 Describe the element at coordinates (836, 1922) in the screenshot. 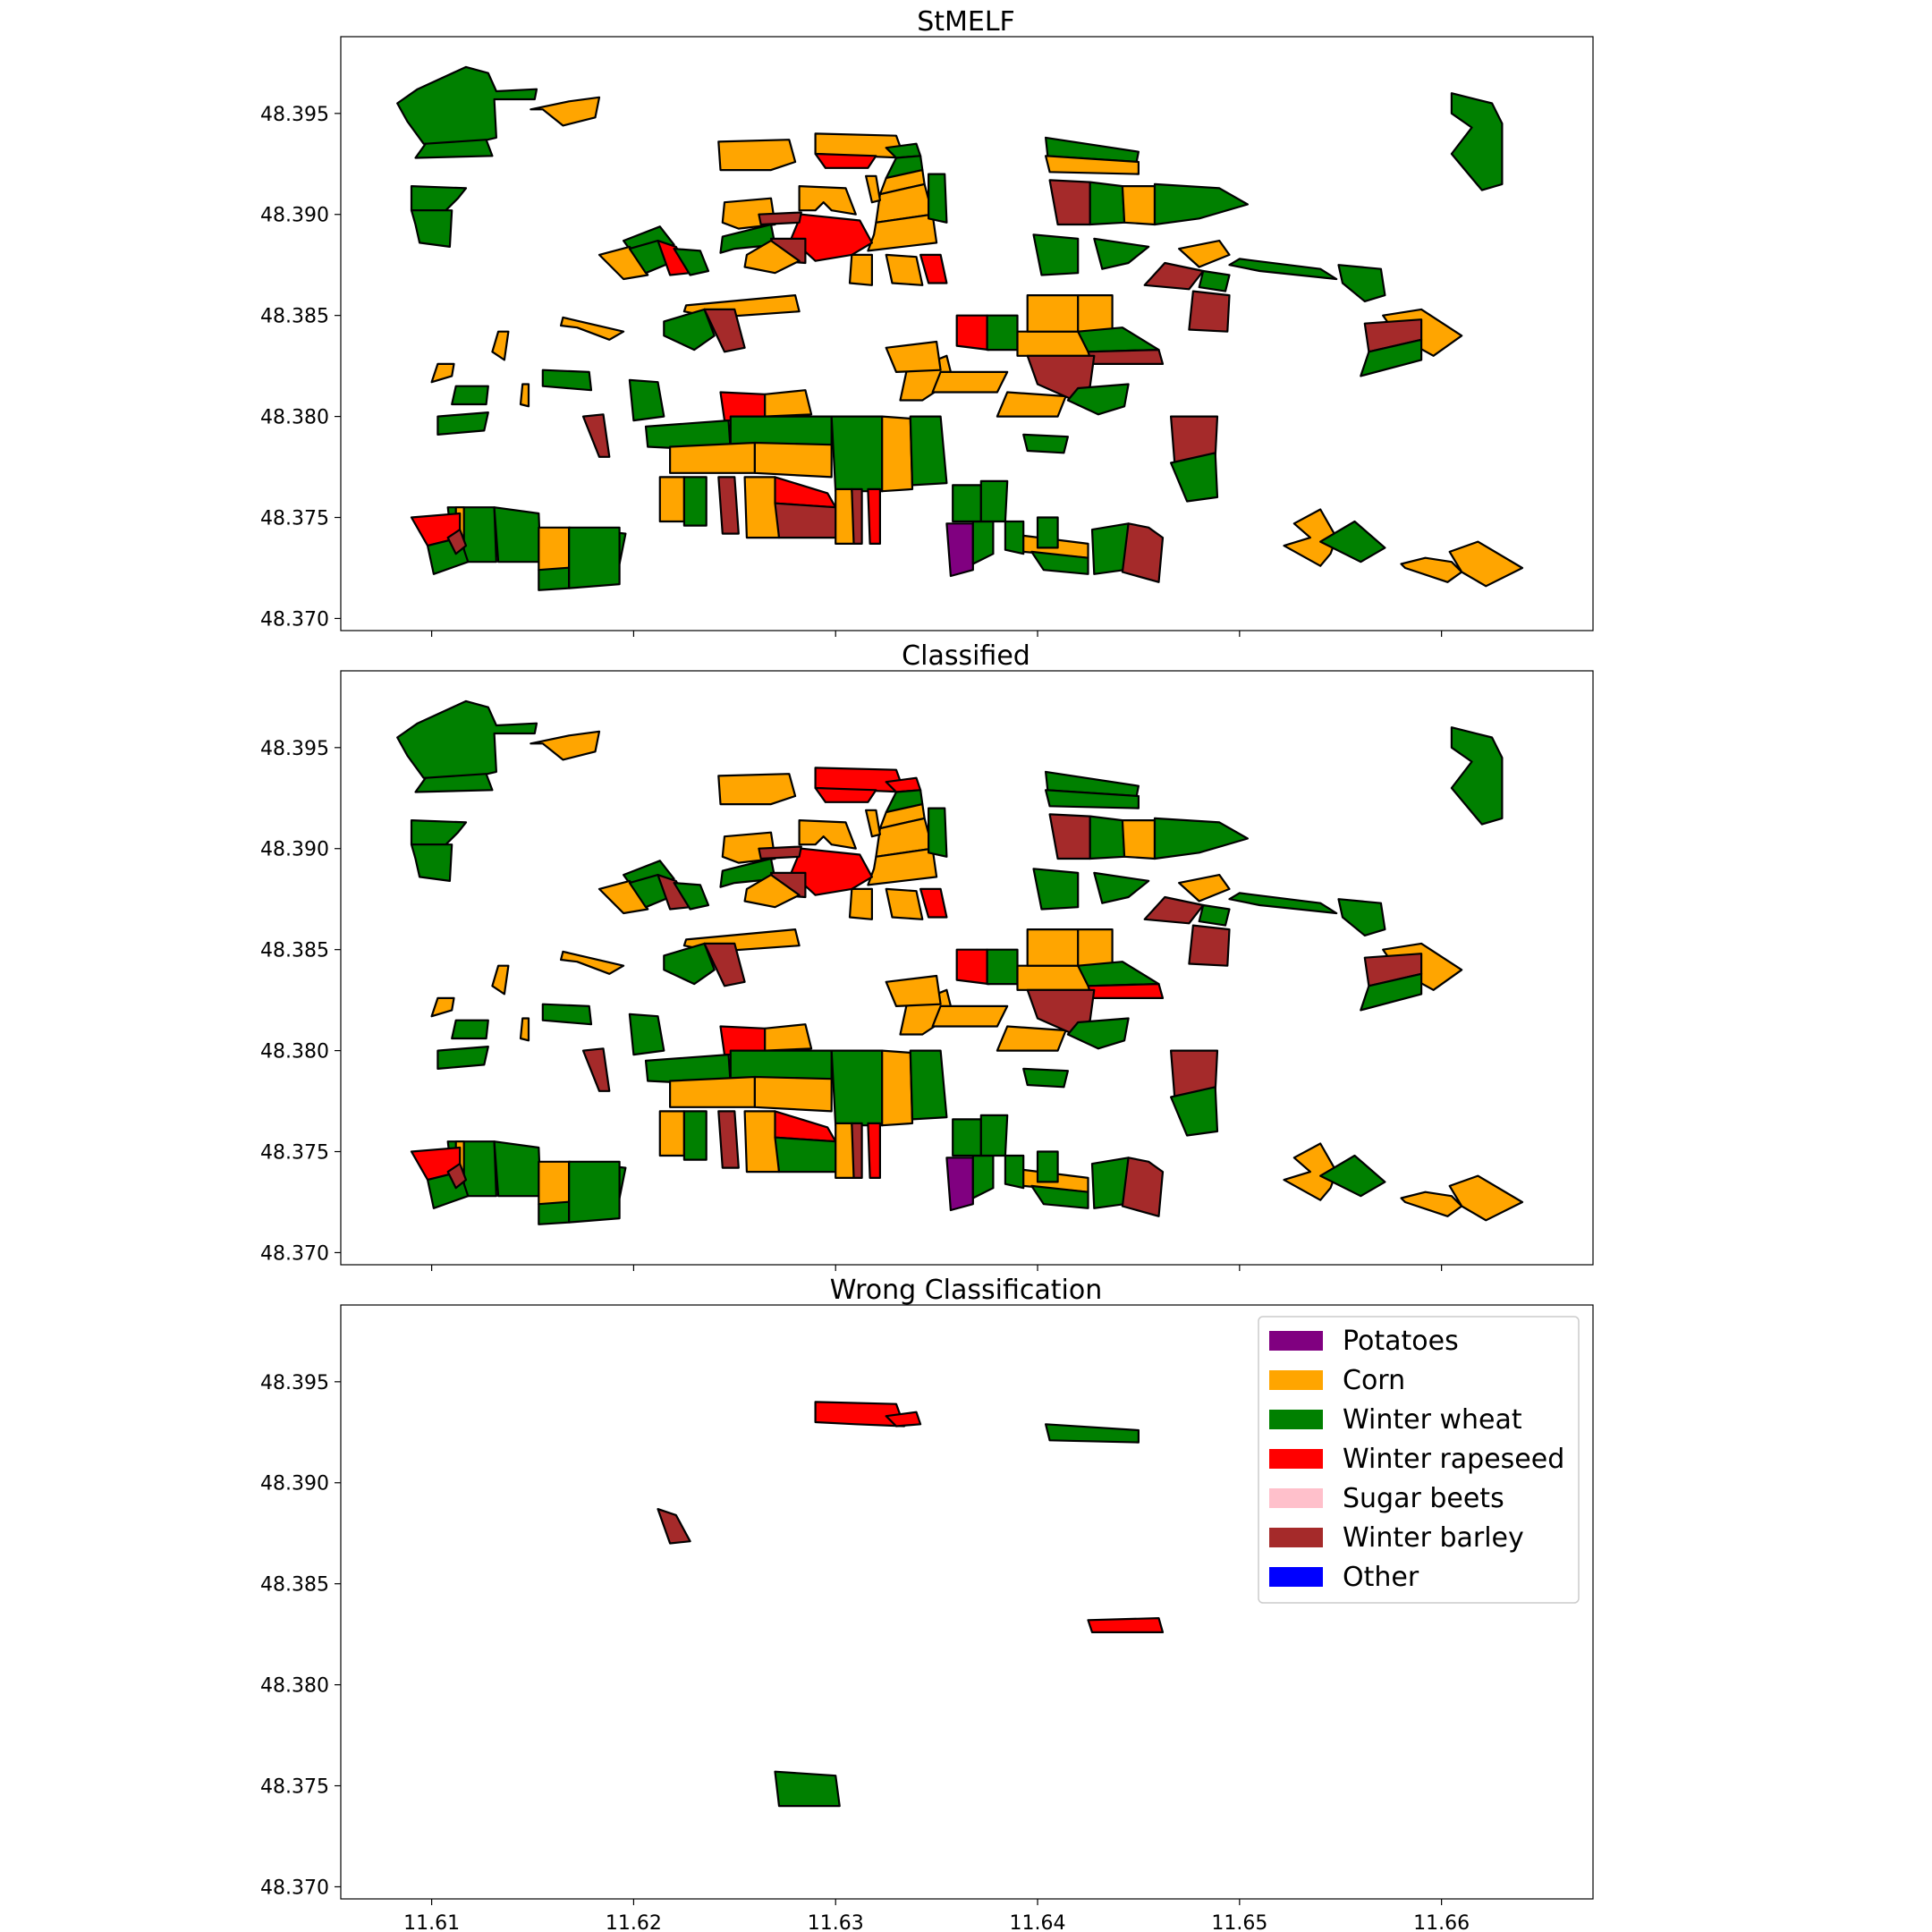

I see `x-tick-label: 11.63` at that location.